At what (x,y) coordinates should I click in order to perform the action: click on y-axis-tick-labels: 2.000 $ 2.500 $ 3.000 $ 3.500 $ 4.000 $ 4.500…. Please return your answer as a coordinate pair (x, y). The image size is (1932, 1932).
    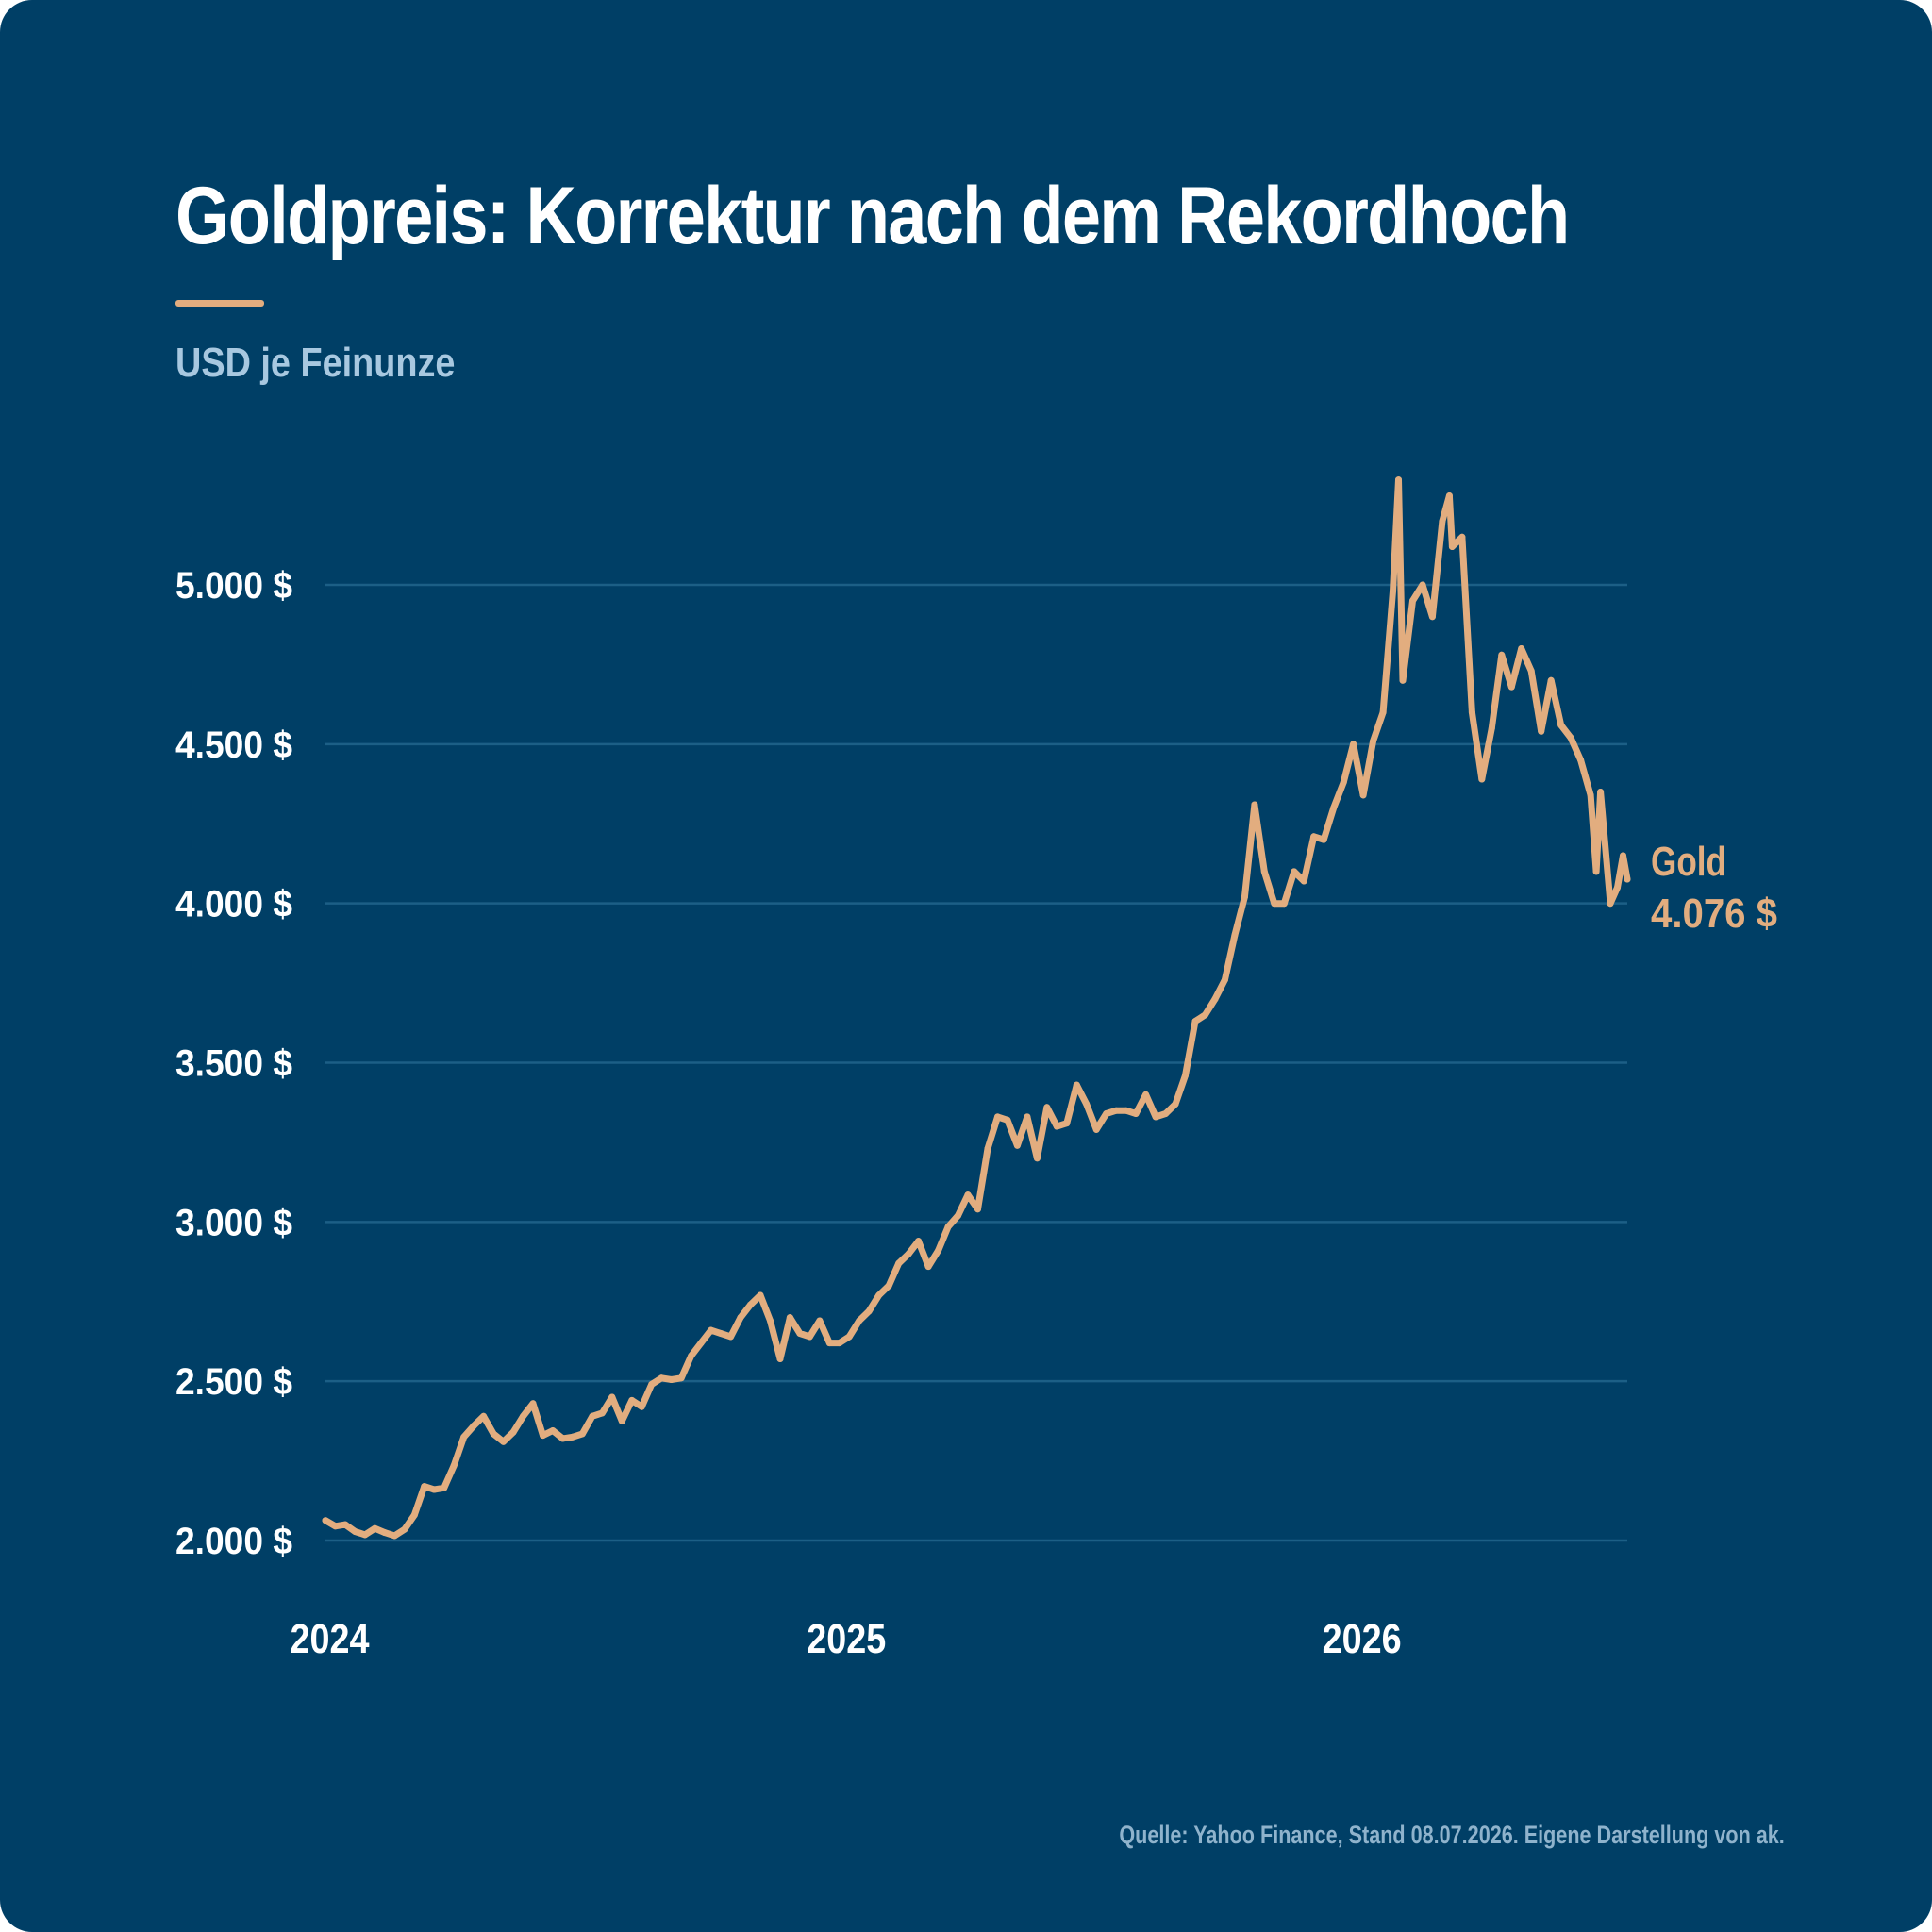
    Looking at the image, I should click on (234, 1064).